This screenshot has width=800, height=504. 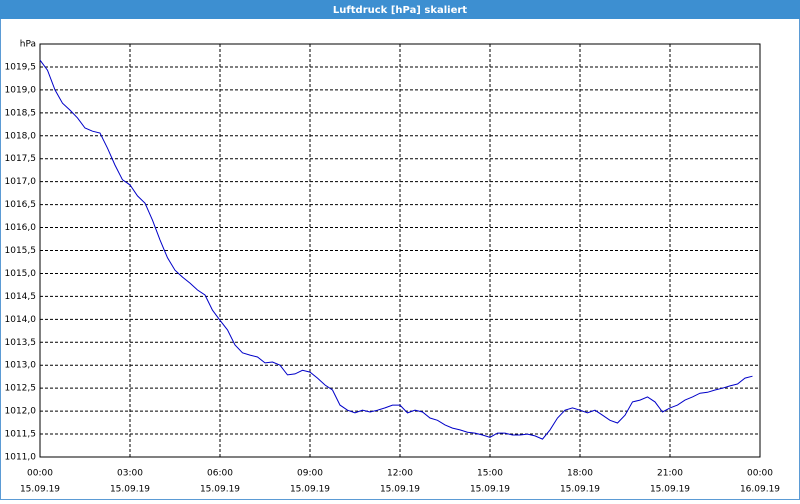 I want to click on x-tick-label: 18:00, so click(x=580, y=474).